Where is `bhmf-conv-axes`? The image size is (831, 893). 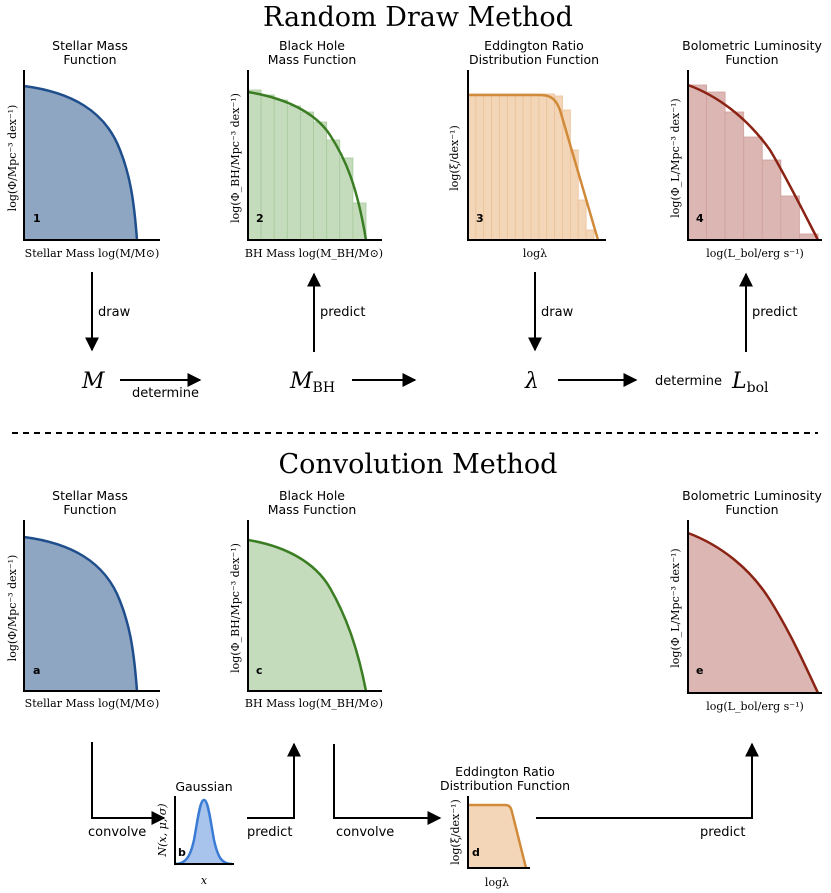
bhmf-conv-axes is located at coordinates (314, 606).